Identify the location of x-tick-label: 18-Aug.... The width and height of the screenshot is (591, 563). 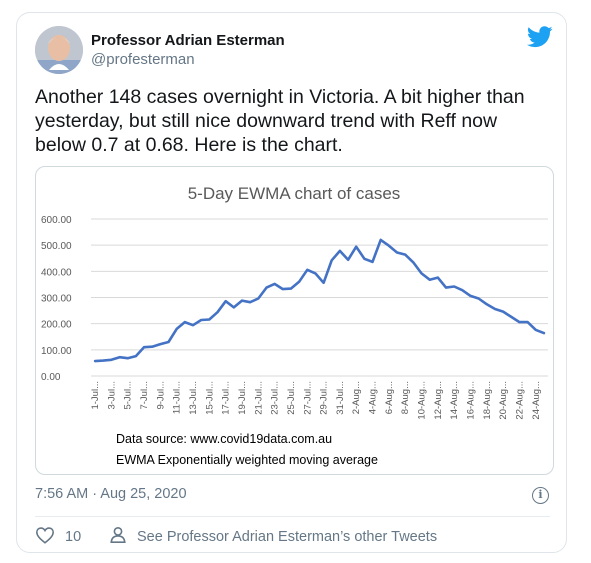
(487, 400).